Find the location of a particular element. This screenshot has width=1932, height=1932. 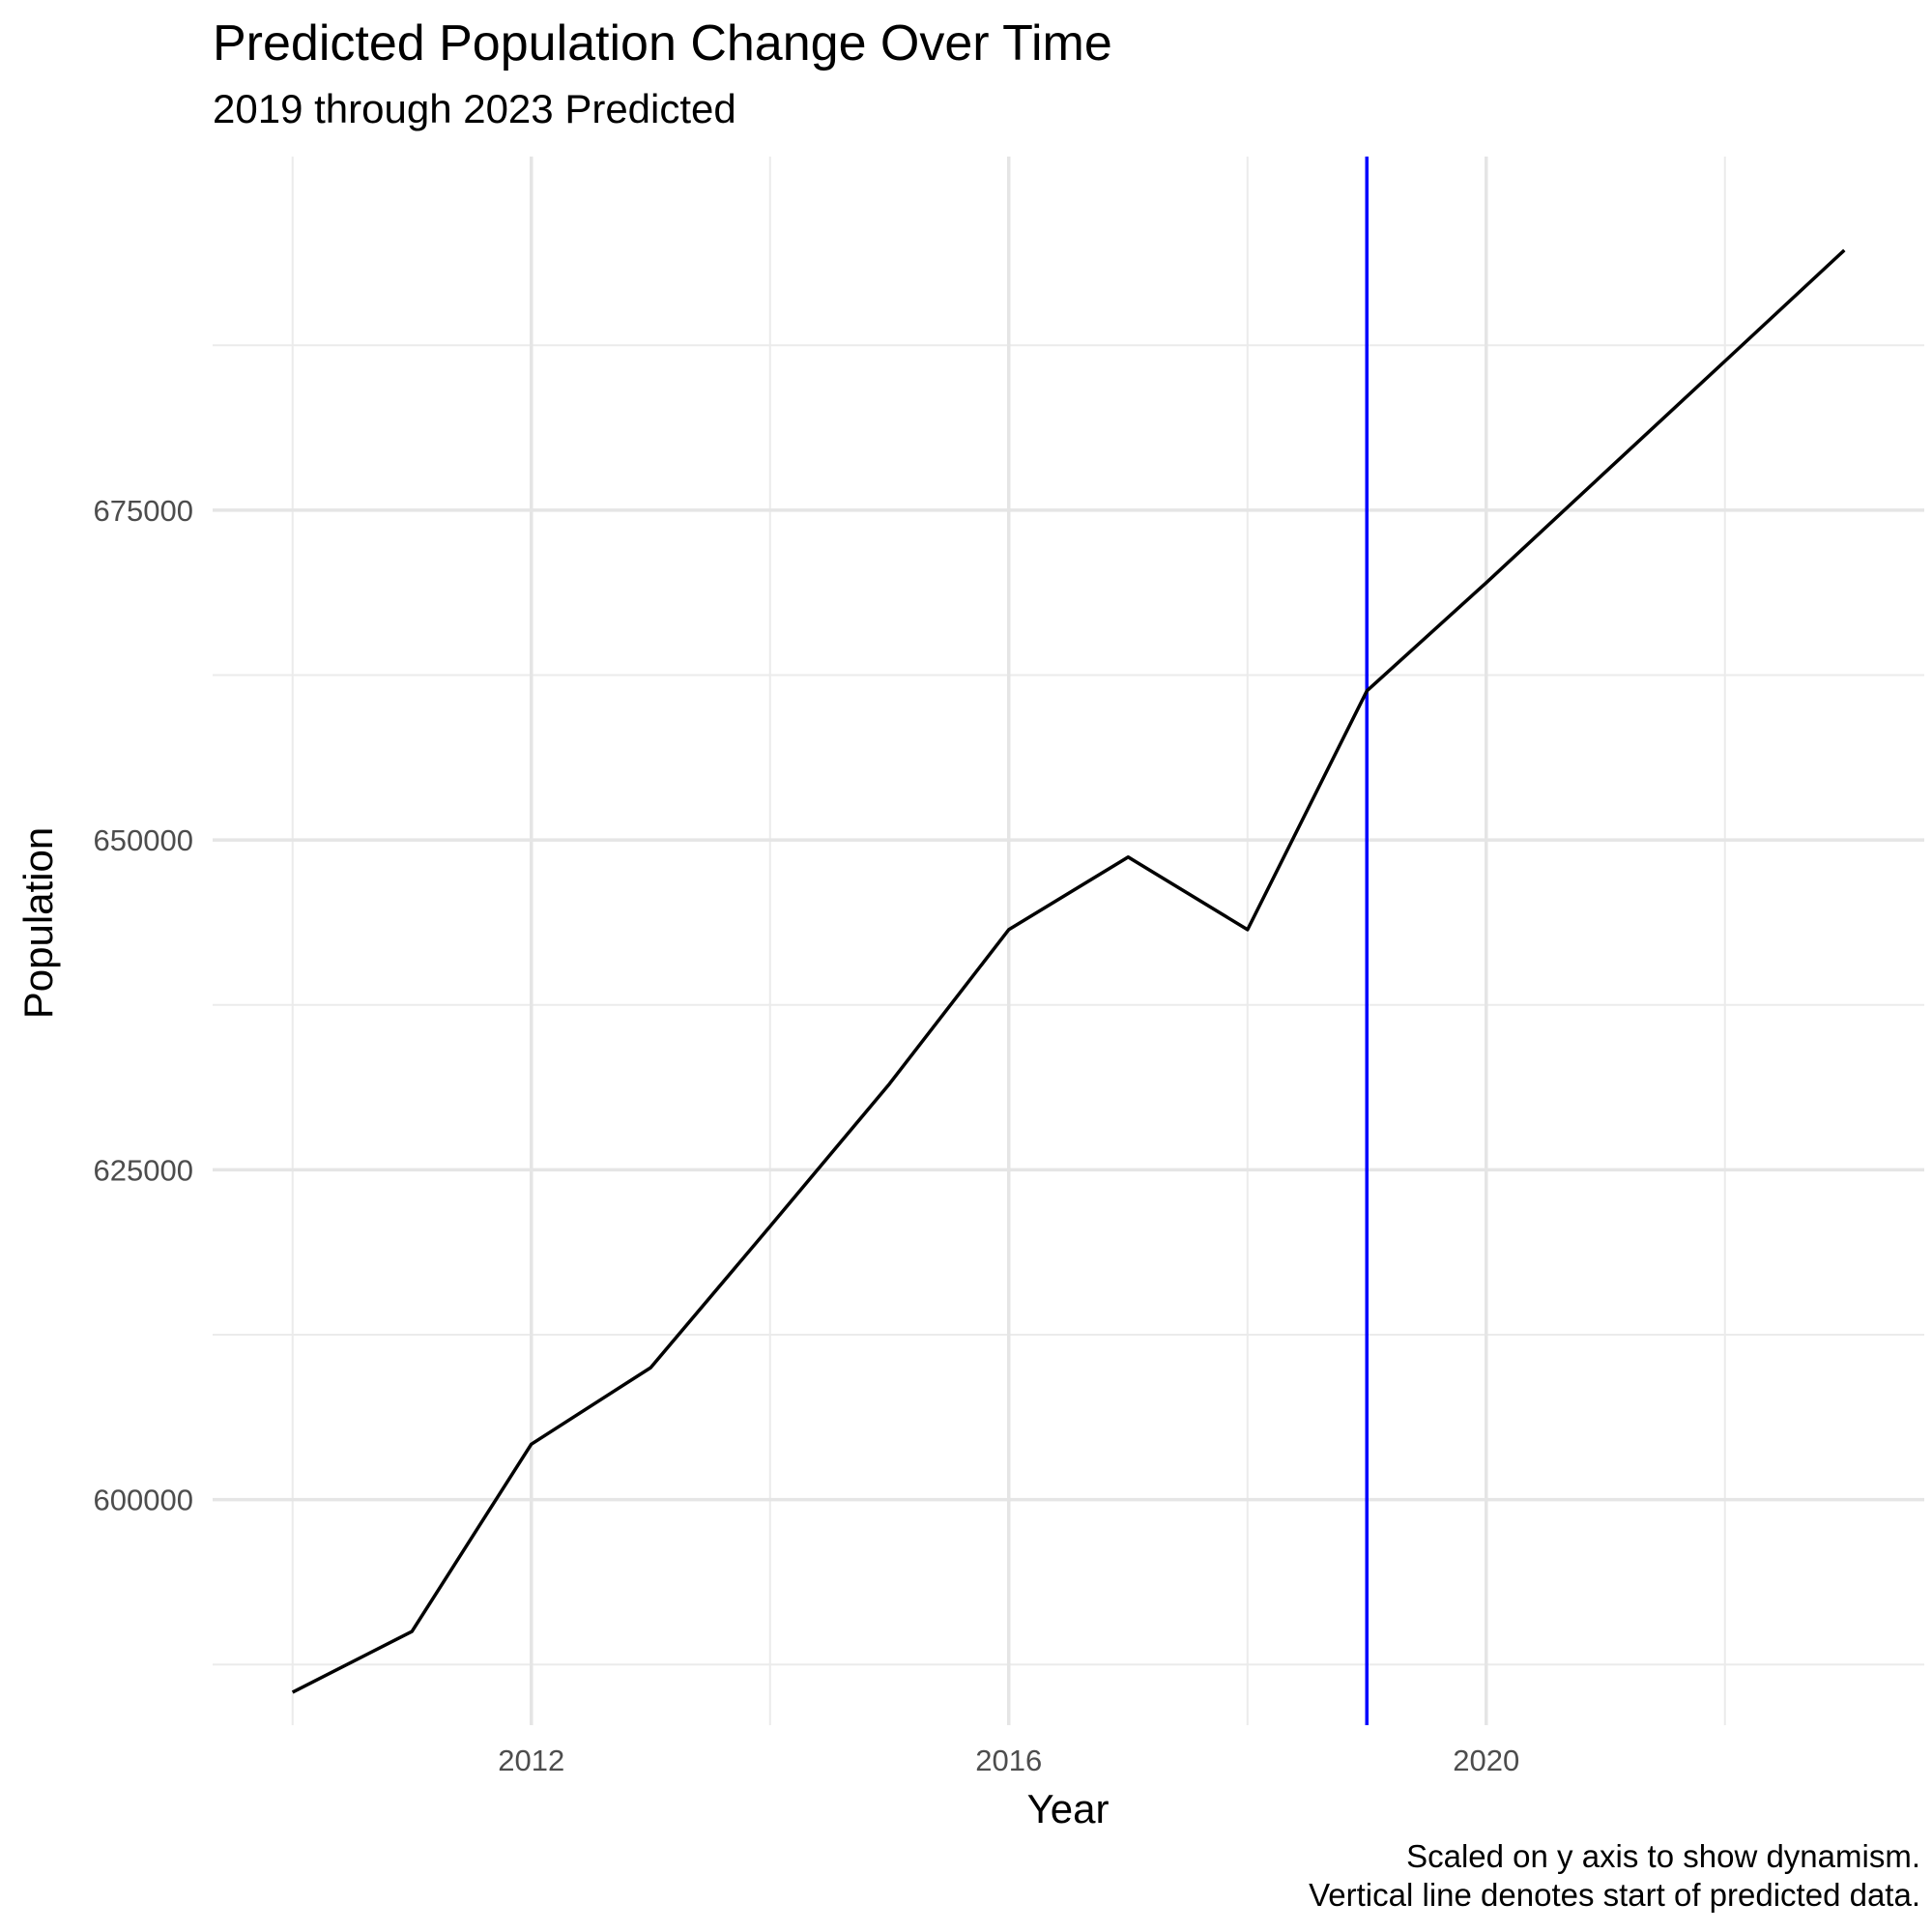

chart-title: Predicted Population Change Over Time is located at coordinates (662, 43).